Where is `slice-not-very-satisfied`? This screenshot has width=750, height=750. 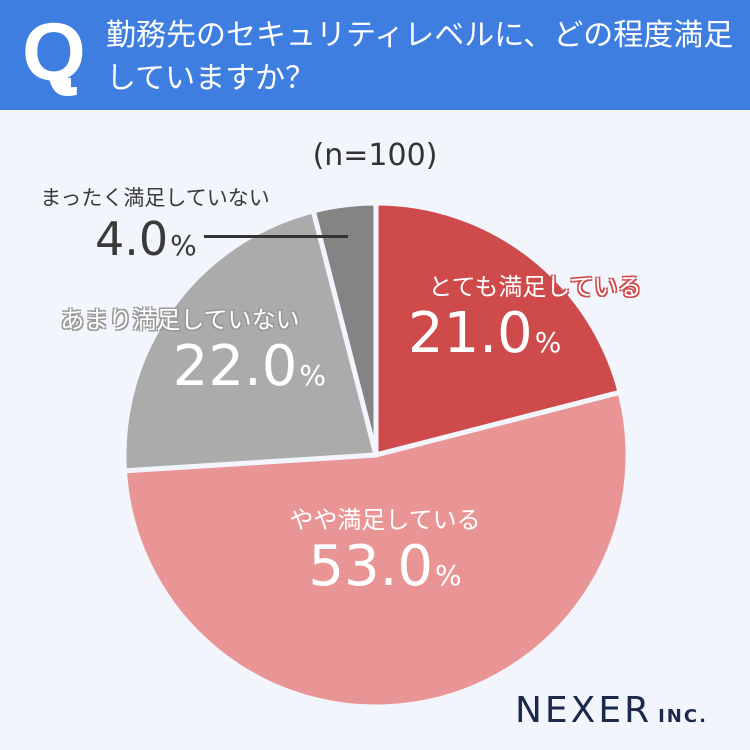 slice-not-very-satisfied is located at coordinates (250, 341).